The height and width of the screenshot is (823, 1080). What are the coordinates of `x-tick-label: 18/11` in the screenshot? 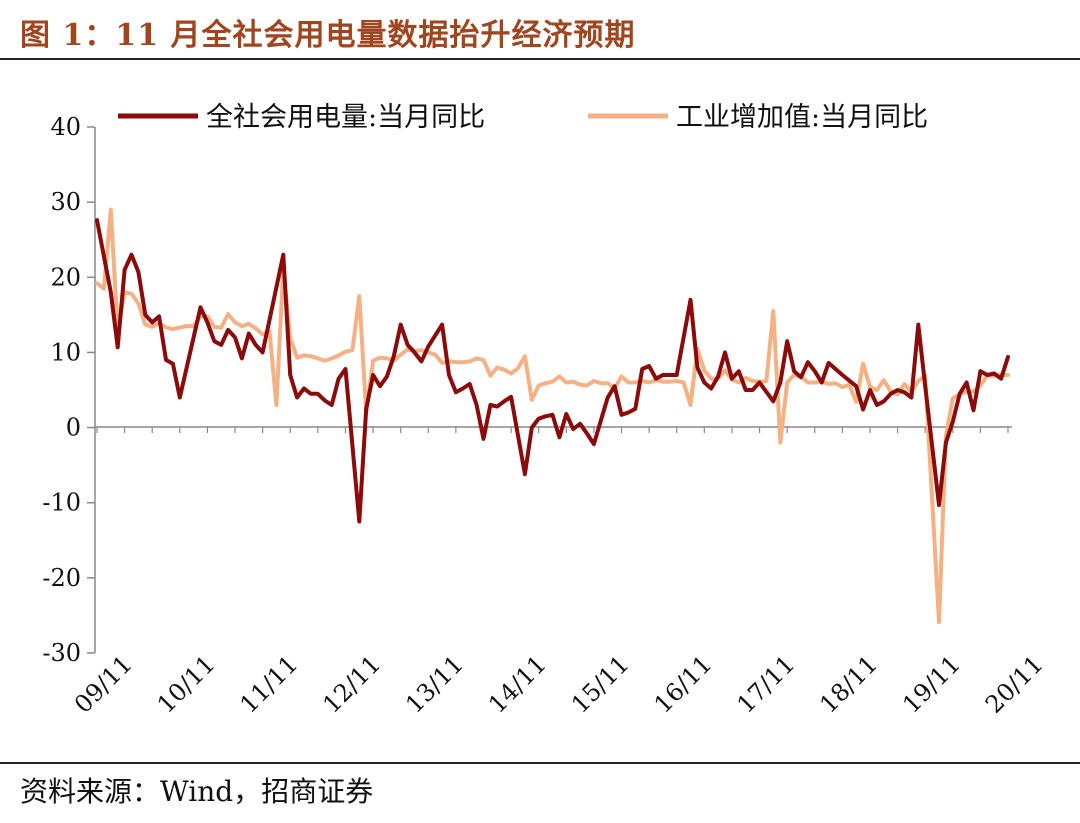 It's located at (848, 684).